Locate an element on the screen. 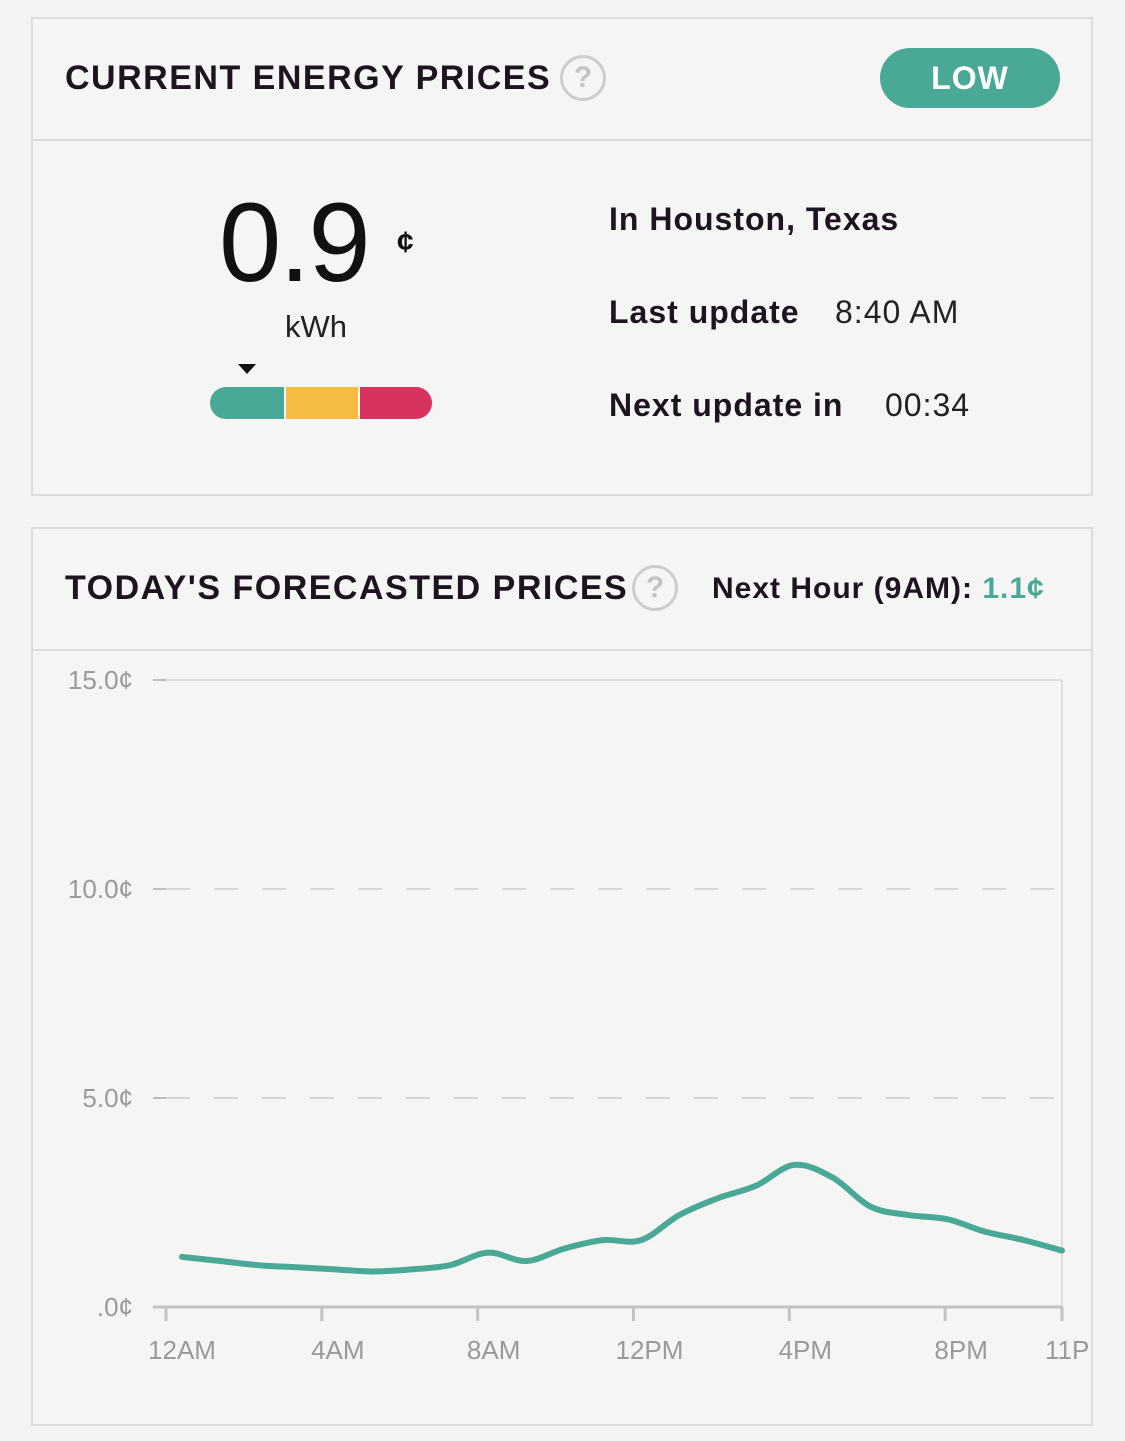 This screenshot has width=1125, height=1441. location-label: In Houston, Texas is located at coordinates (754, 219).